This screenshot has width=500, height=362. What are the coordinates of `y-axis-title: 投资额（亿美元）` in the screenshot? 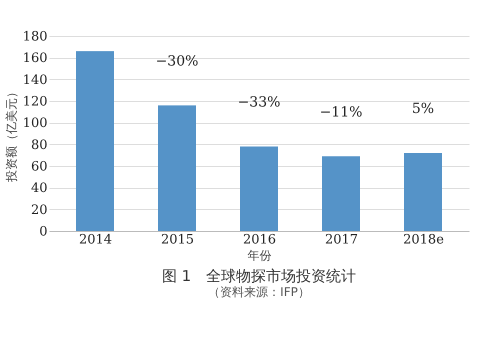 It's located at (11, 134).